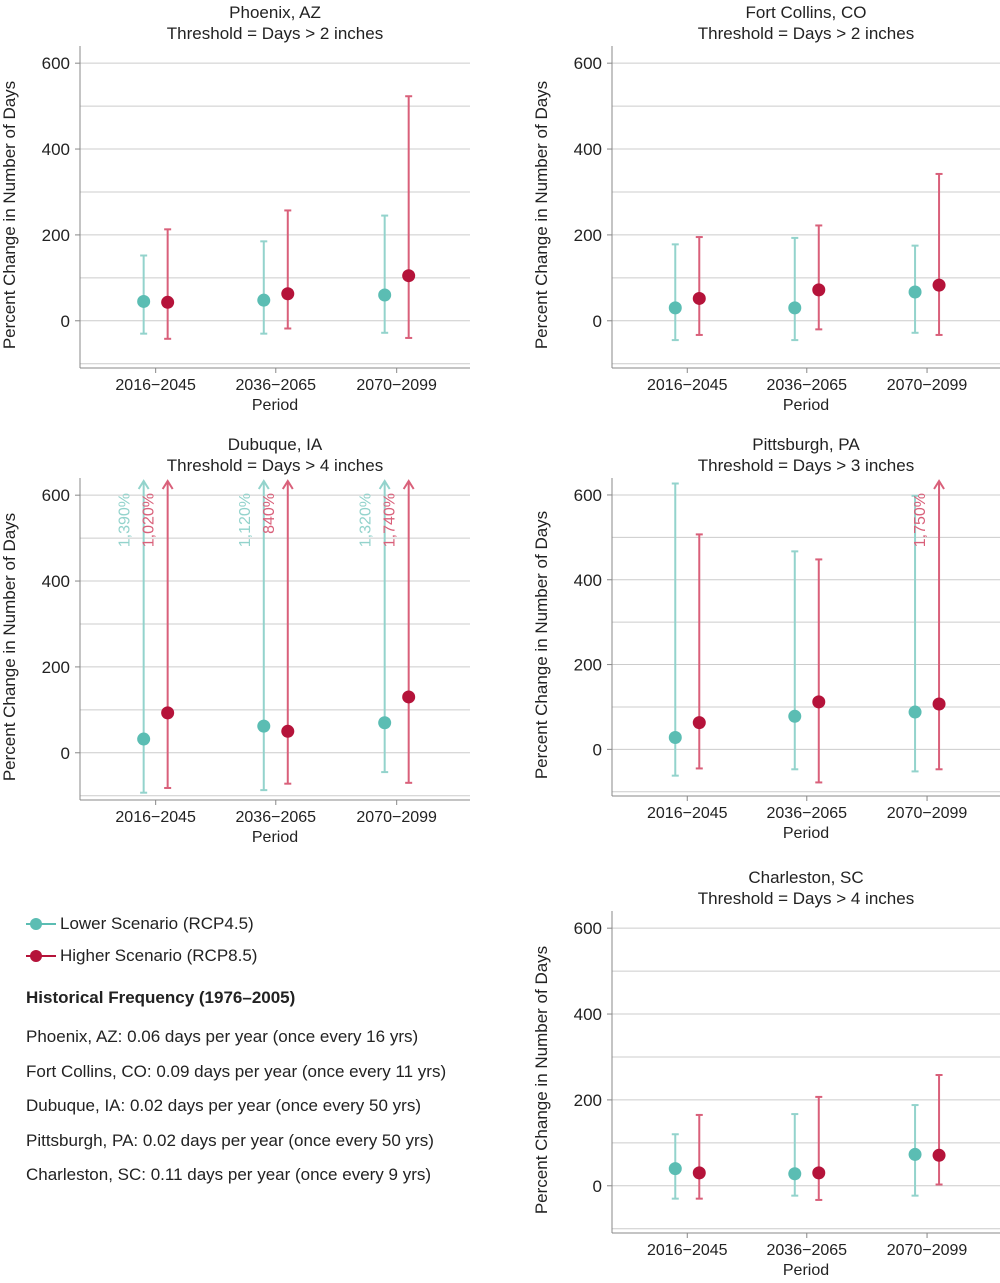  What do you see at coordinates (805, 877) in the screenshot?
I see `chart-title: Charleston, SC` at bounding box center [805, 877].